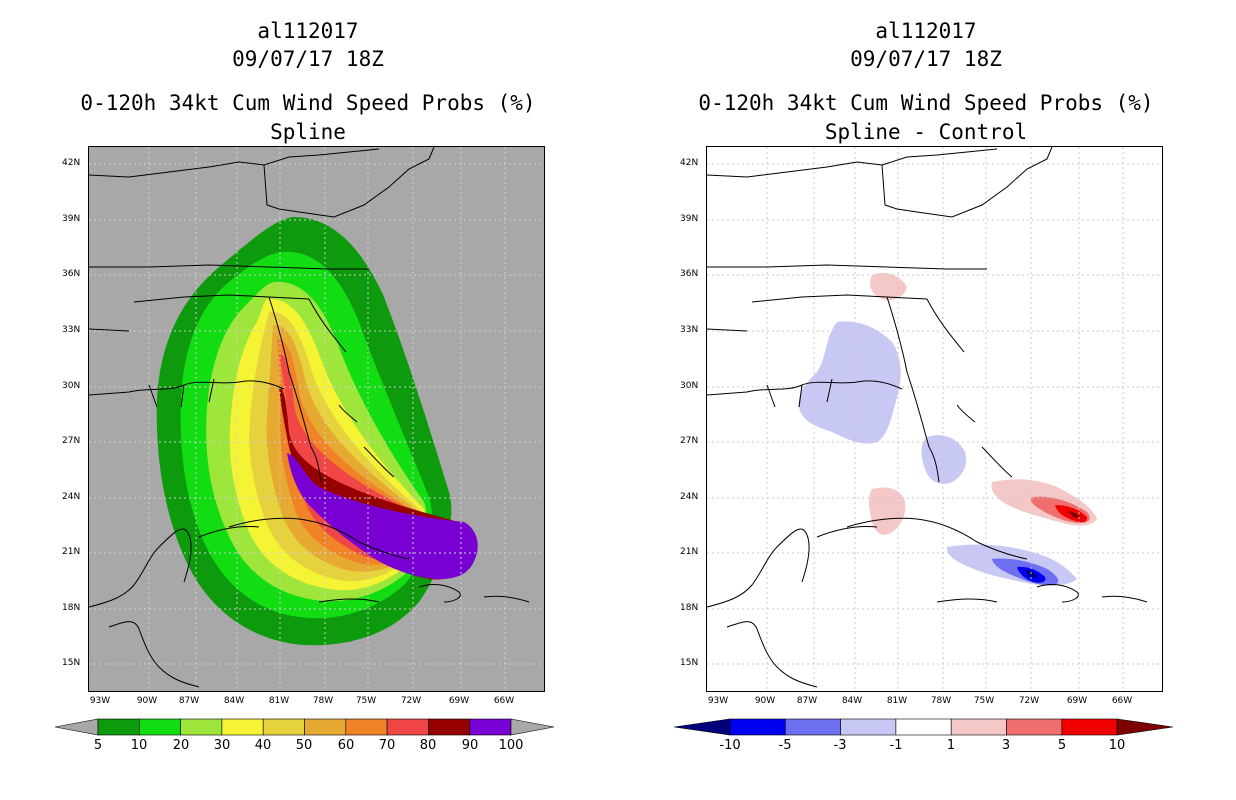  What do you see at coordinates (308, 59) in the screenshot?
I see `left-datetime: 09/07/17 18Z` at bounding box center [308, 59].